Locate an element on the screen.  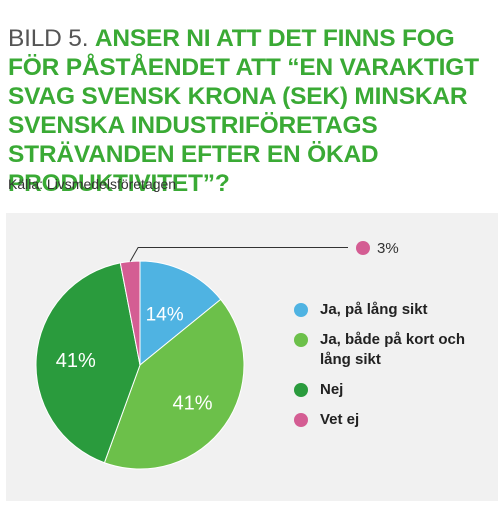
legend-item: Ja, på lång sikt is located at coordinates (386, 310).